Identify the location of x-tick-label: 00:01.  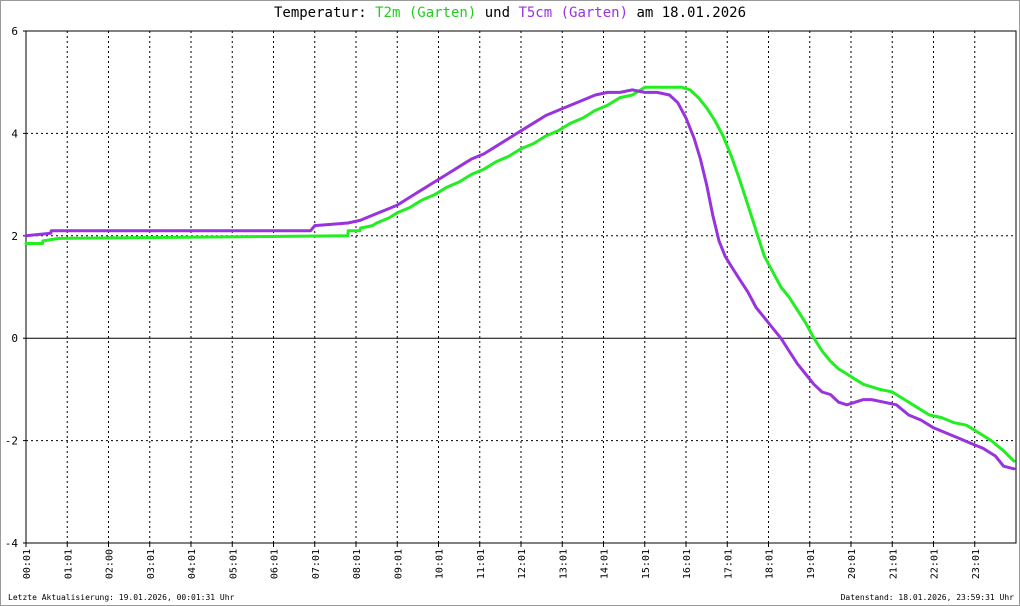
(27, 564).